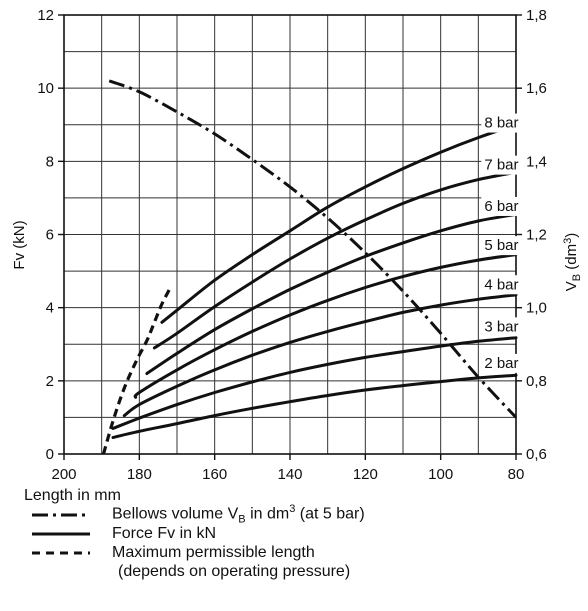  Describe the element at coordinates (572, 262) in the screenshot. I see `y-axis-right-label: VB (dm3)` at that location.